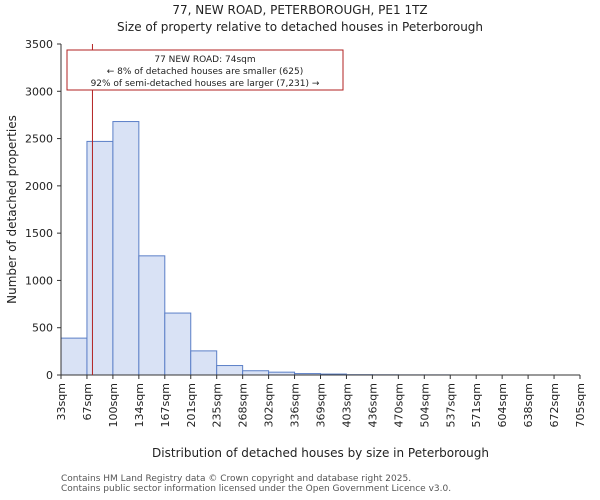  I want to click on y-tick-label: 2000, so click(39, 186).